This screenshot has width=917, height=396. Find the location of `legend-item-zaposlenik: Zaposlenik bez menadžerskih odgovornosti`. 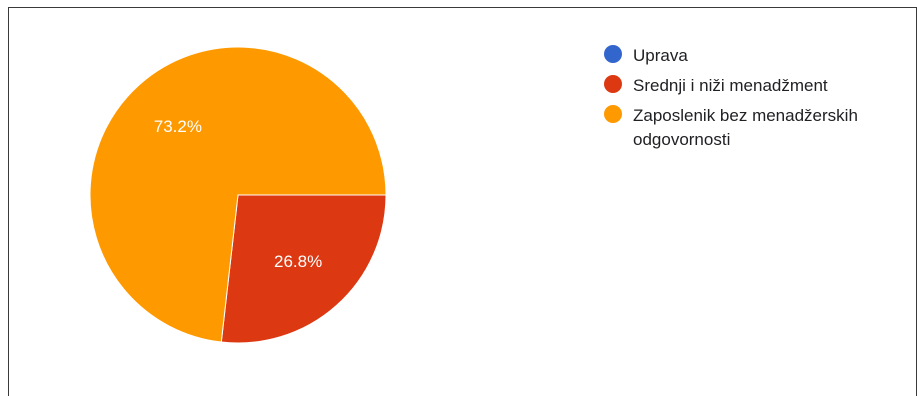

legend-item-zaposlenik: Zaposlenik bez menadžerskih odgovornosti is located at coordinates (754, 128).